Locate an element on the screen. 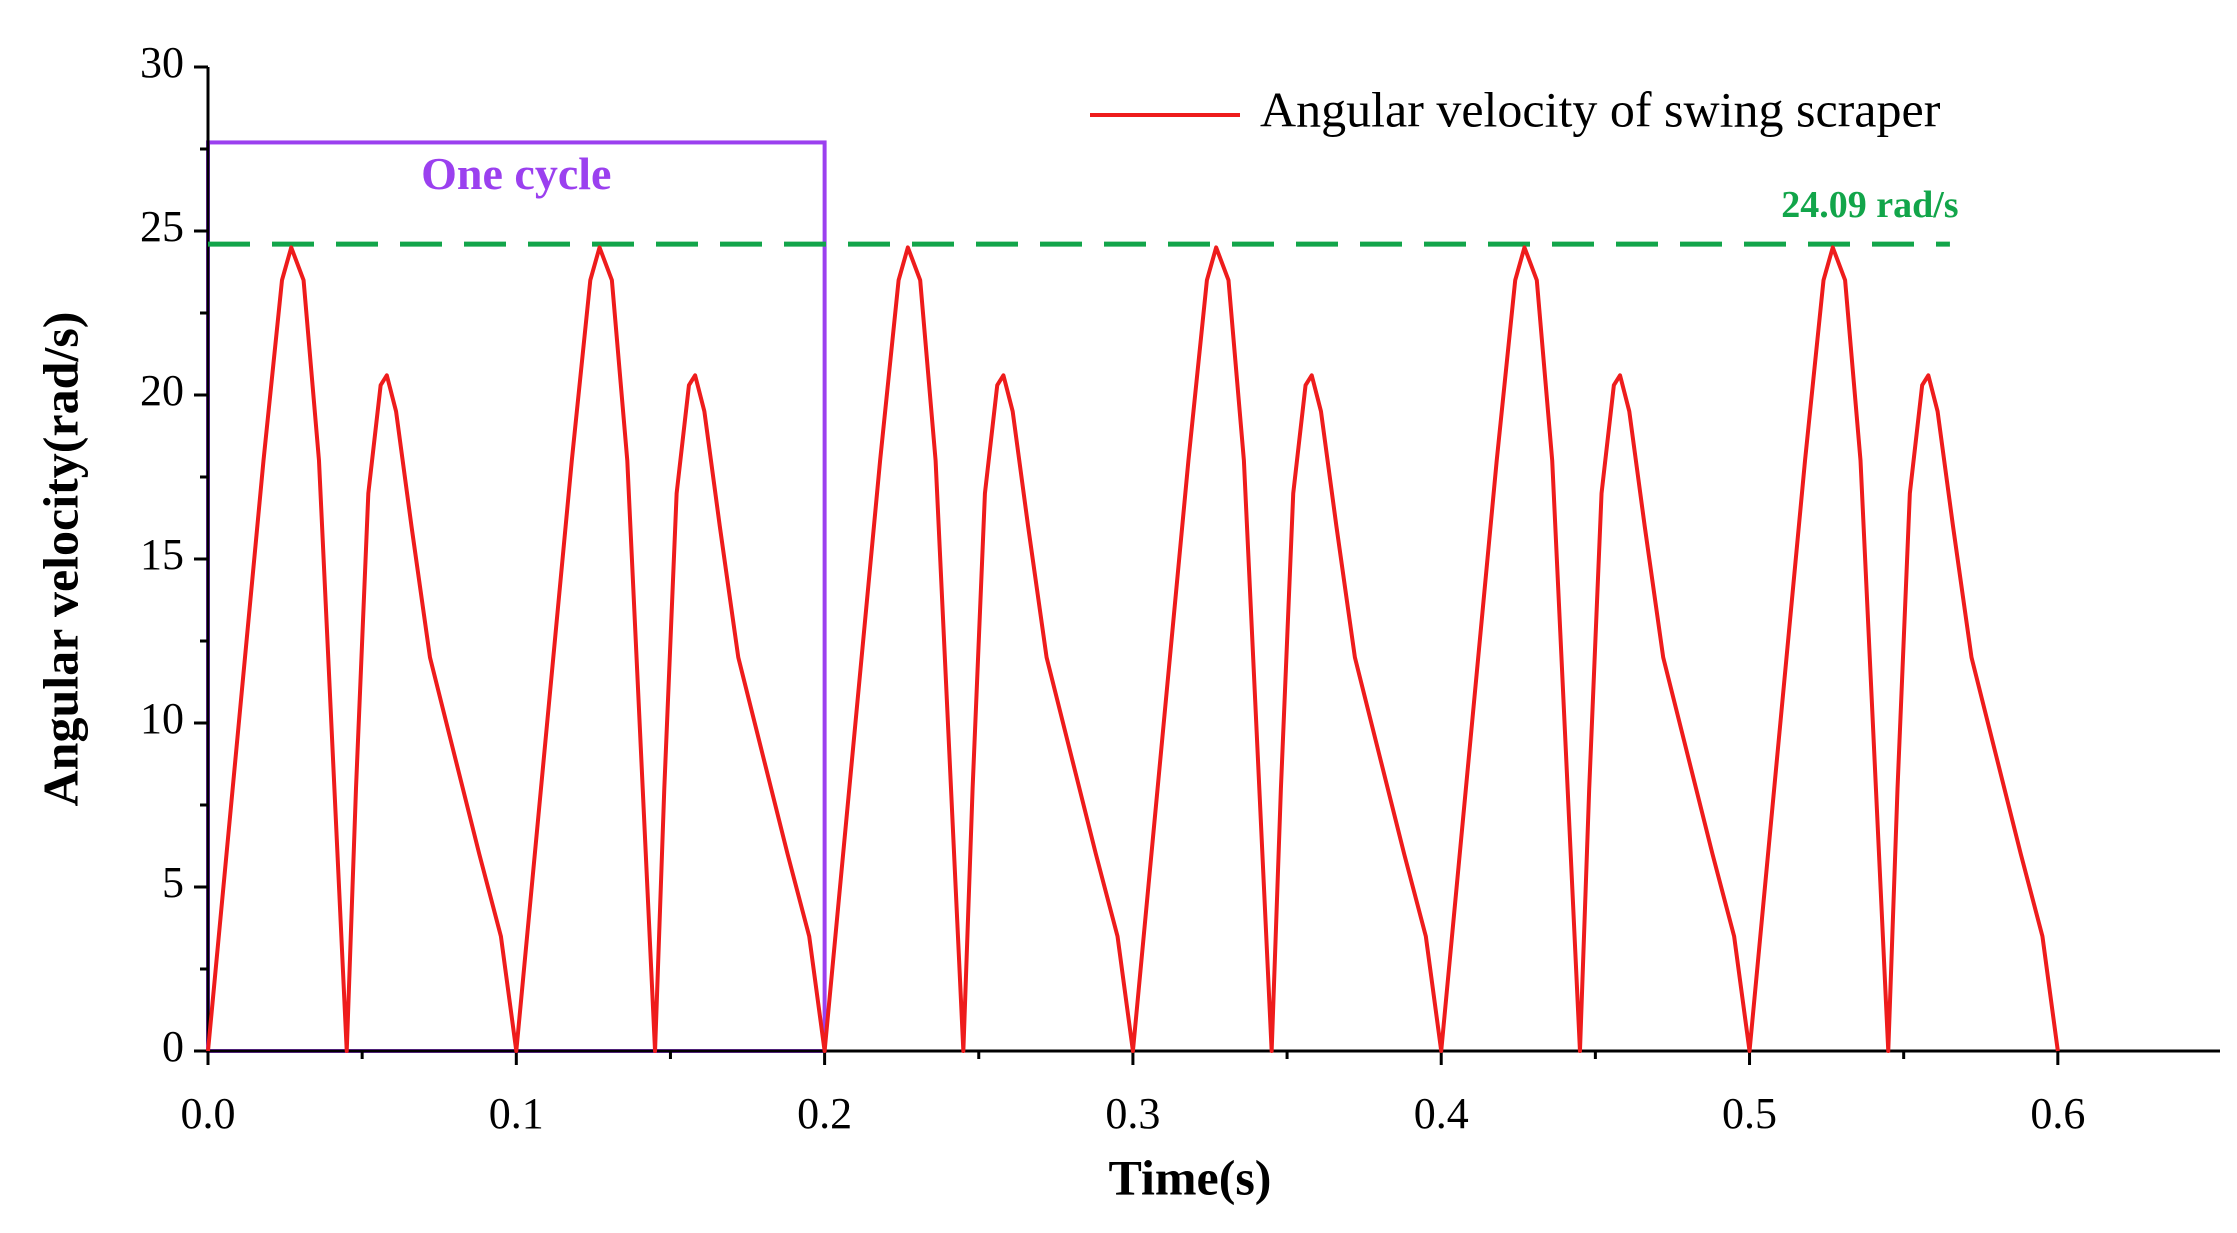  x-tick-label: 0.6 is located at coordinates (2057, 1113).